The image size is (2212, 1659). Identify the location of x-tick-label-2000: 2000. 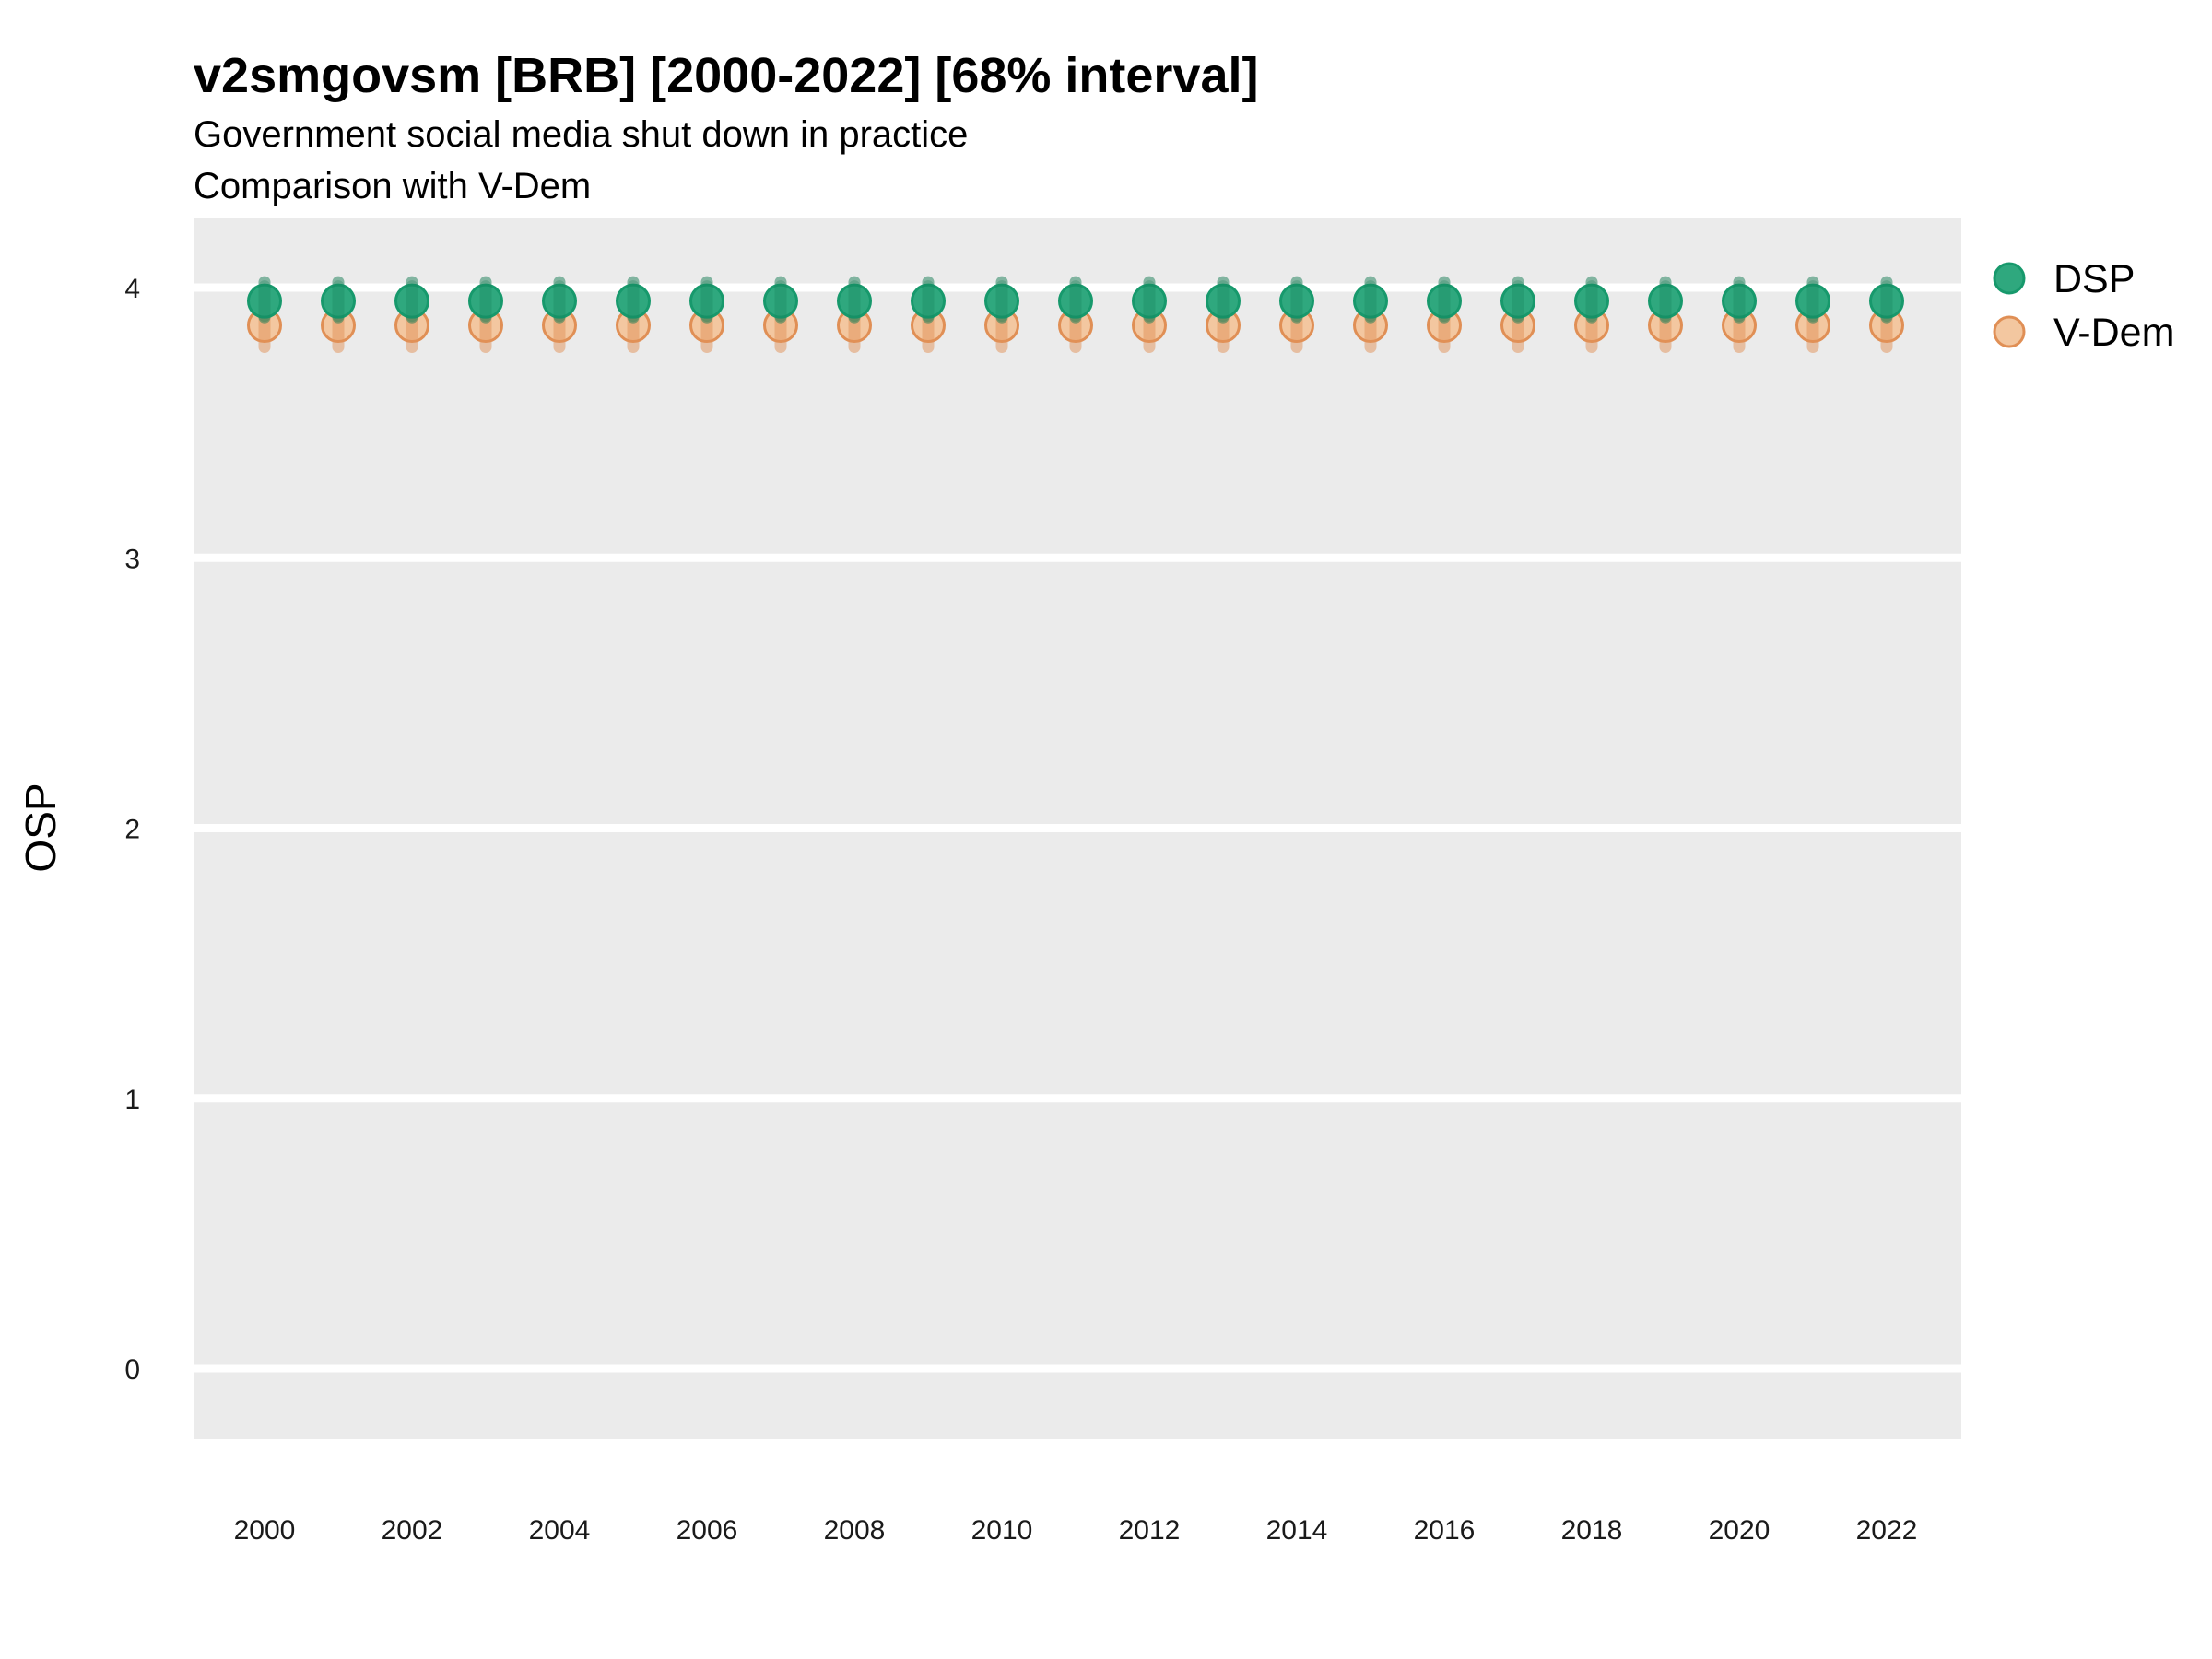
(265, 1530).